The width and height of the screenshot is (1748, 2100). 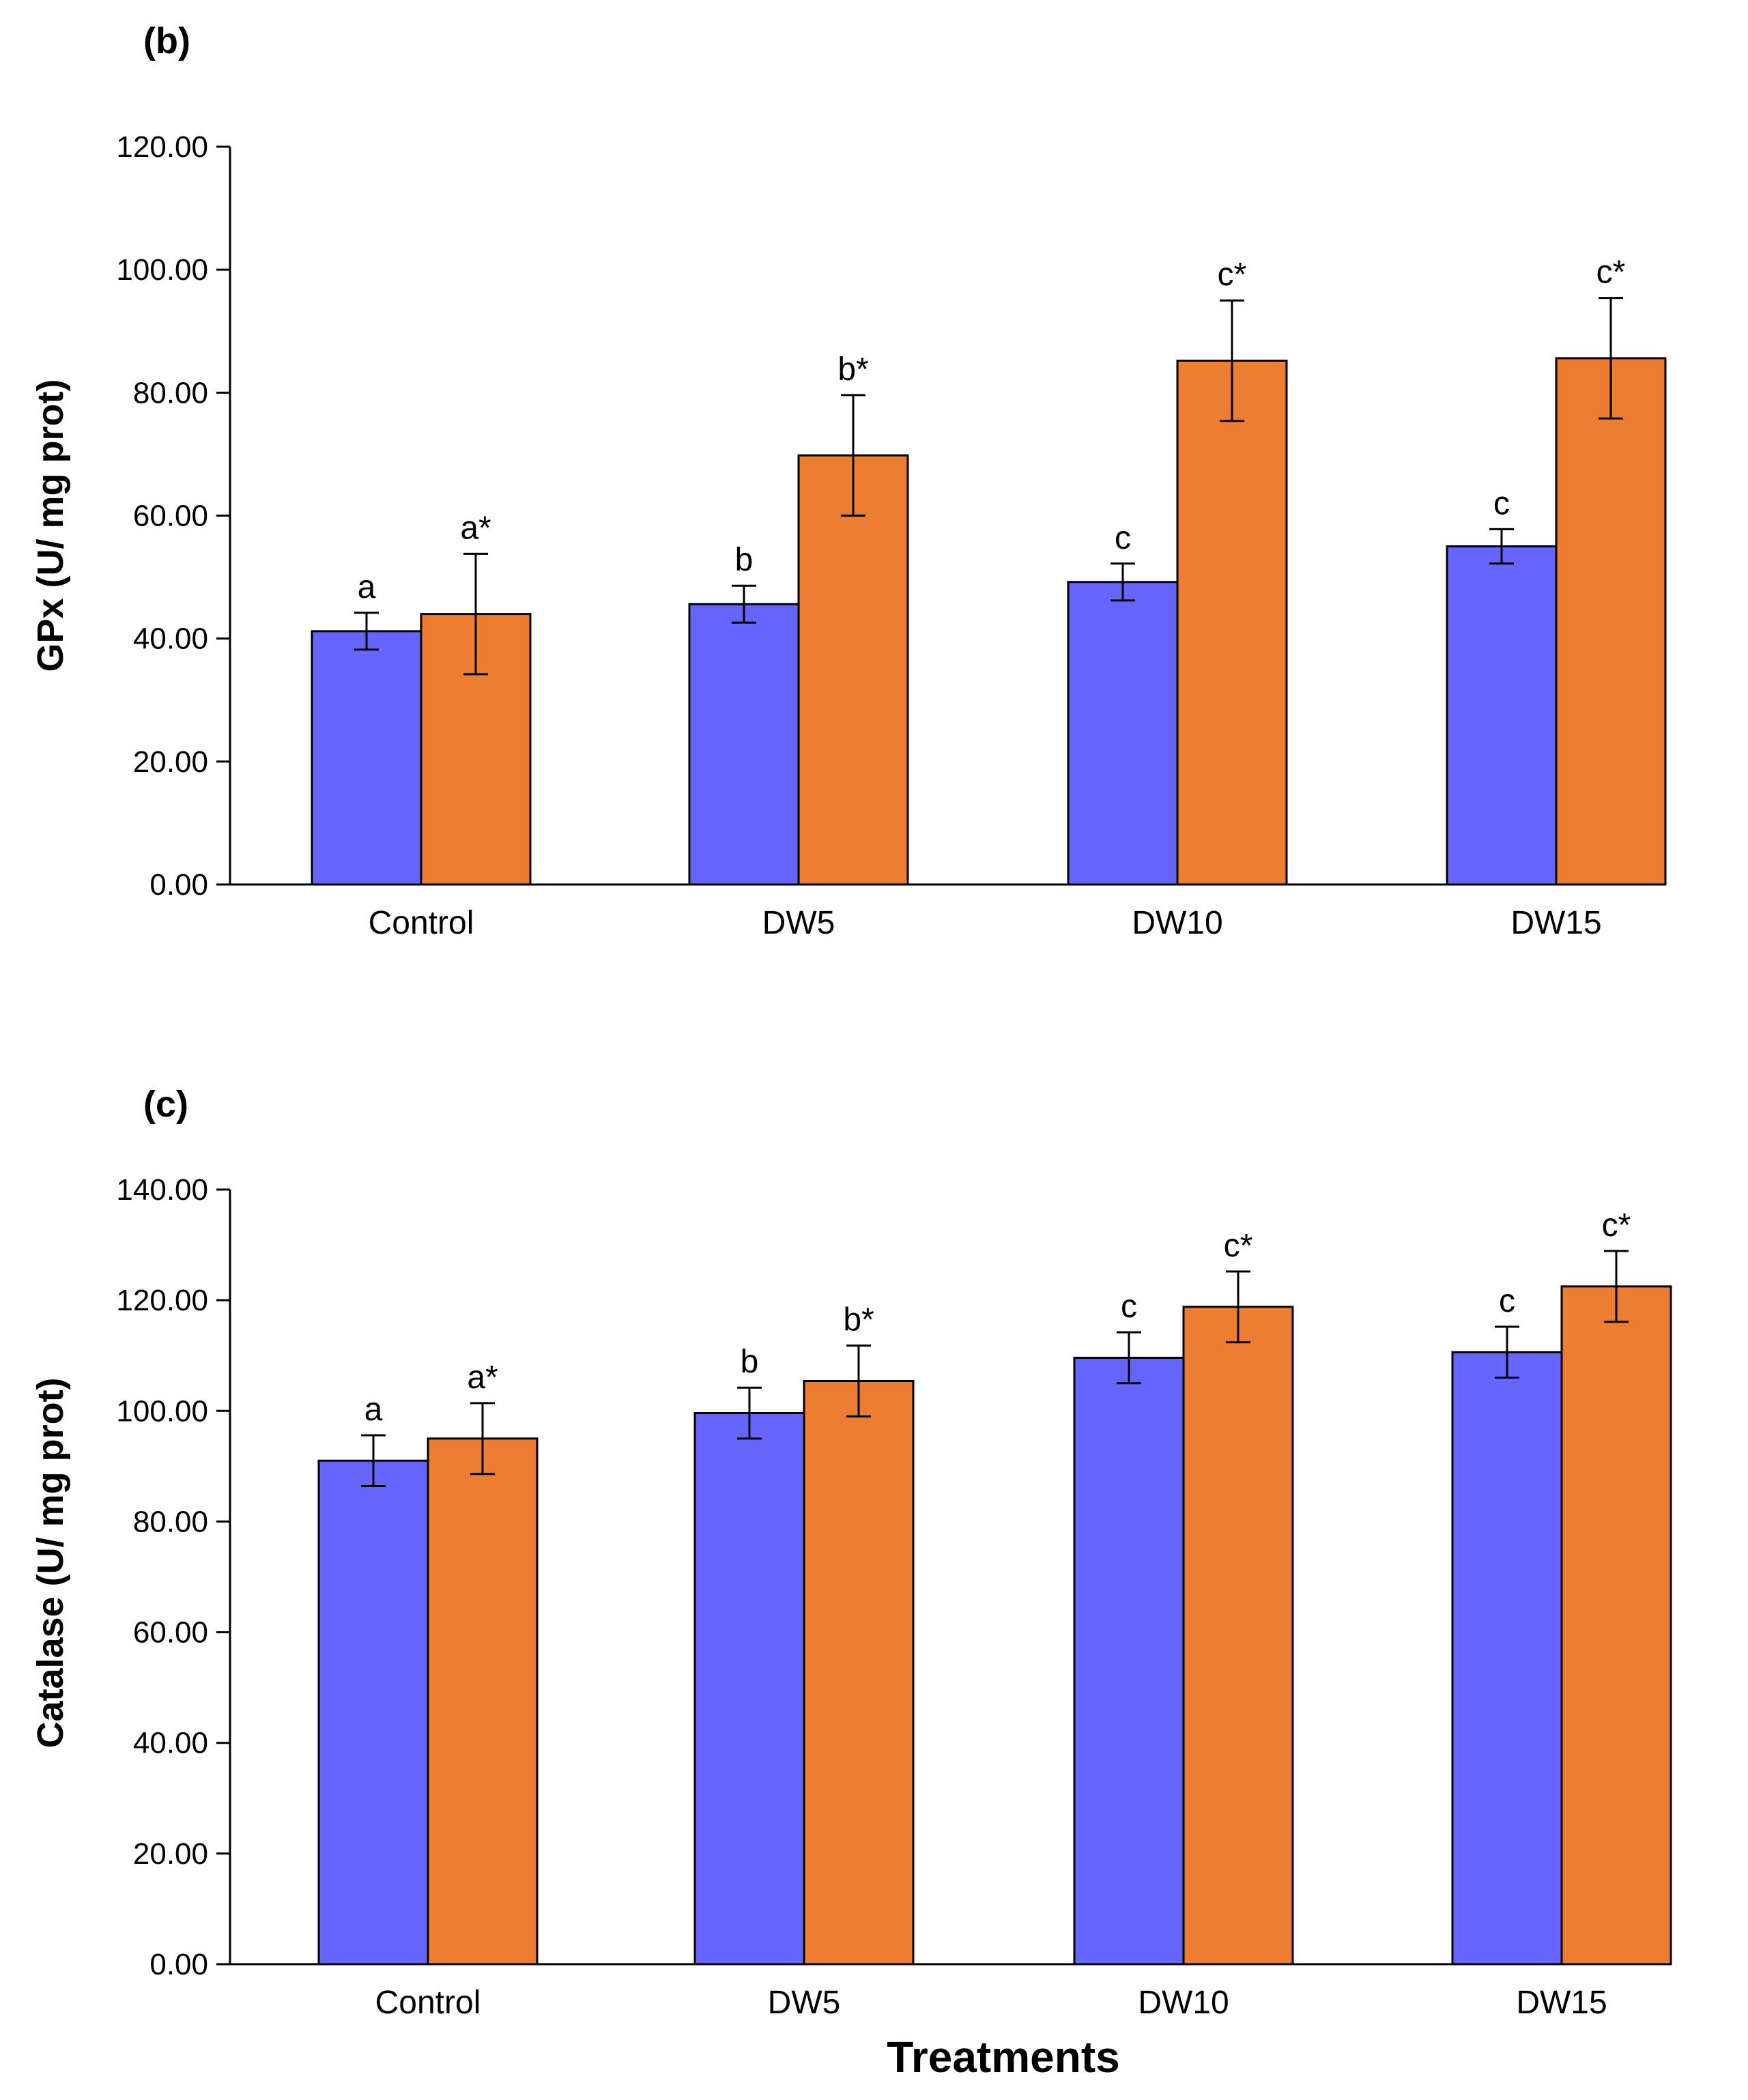 I want to click on x-category-label-c: DW15, so click(x=1561, y=2003).